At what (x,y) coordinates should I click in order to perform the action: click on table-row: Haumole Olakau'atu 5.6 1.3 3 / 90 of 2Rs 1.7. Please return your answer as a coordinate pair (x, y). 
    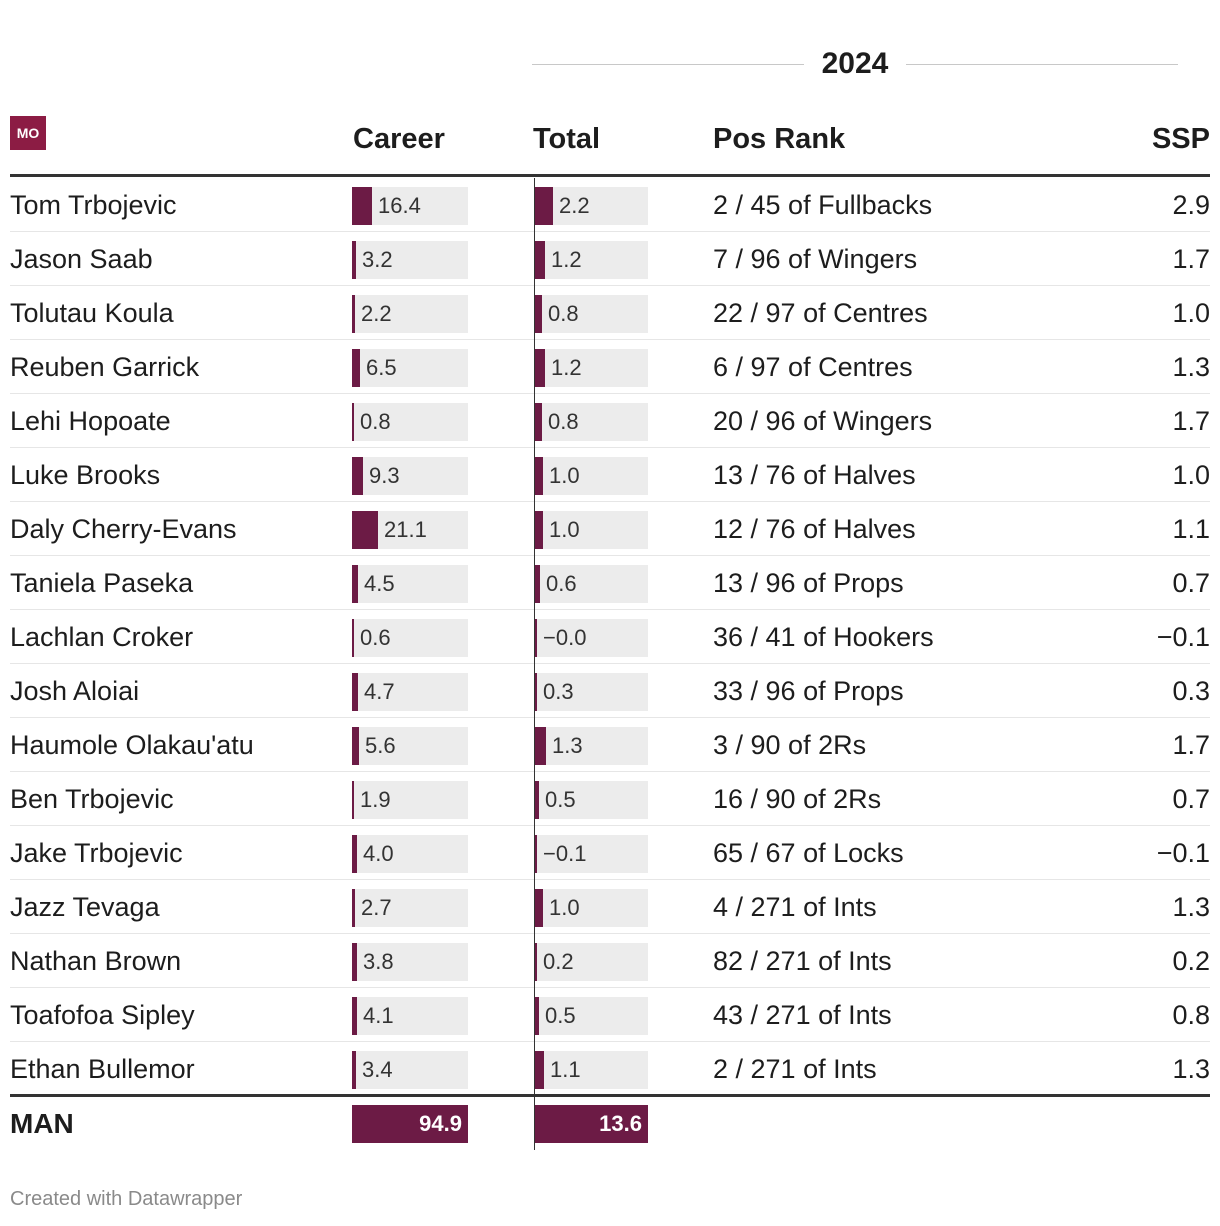
    Looking at the image, I should click on (610, 745).